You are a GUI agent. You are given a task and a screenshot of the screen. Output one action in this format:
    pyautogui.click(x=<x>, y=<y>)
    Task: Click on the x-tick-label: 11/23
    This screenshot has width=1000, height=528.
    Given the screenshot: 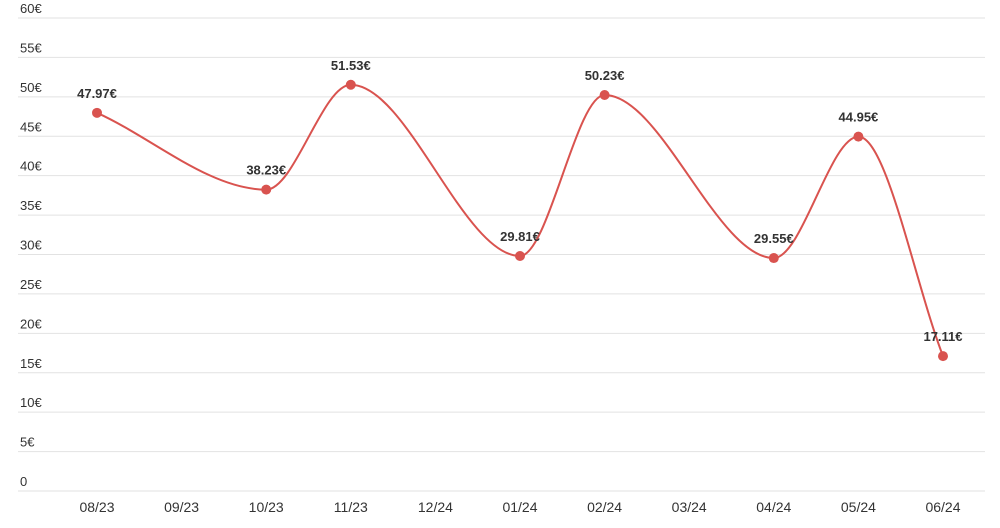 What is the action you would take?
    pyautogui.click(x=351, y=507)
    